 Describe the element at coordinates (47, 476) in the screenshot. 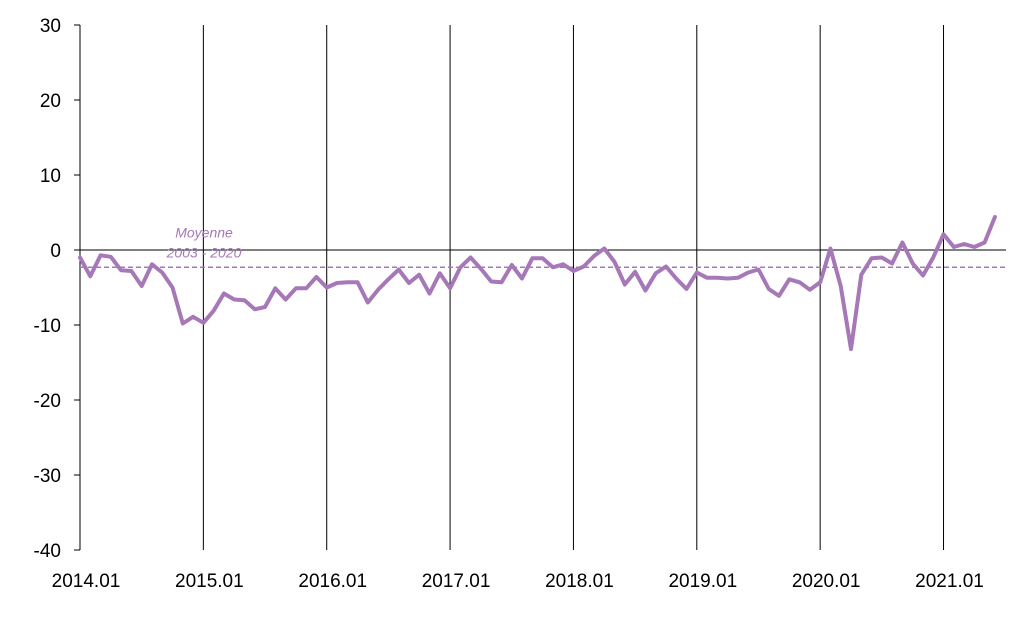

I see `y-tick-label: -30` at that location.